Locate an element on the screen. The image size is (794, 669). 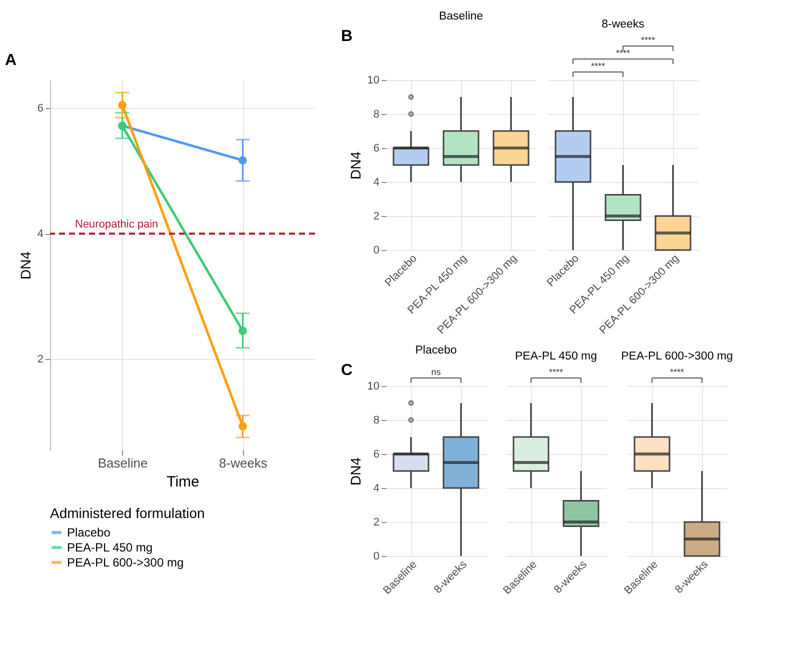
legend-label: PEA-PL 450 mg is located at coordinates (110, 547).